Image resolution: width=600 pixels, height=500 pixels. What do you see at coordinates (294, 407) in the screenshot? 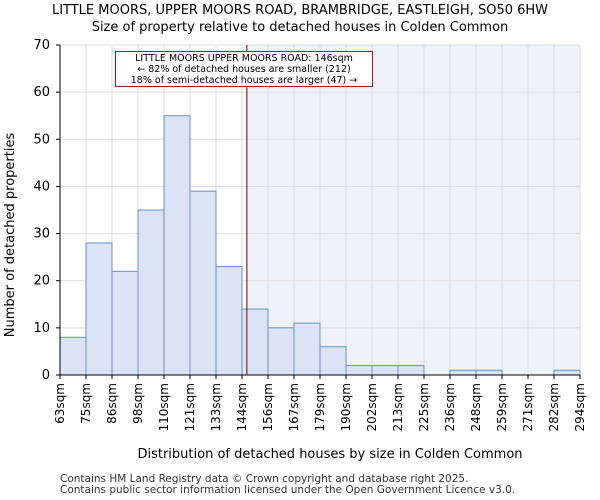
I see `x-tick-label: 167sqm` at bounding box center [294, 407].